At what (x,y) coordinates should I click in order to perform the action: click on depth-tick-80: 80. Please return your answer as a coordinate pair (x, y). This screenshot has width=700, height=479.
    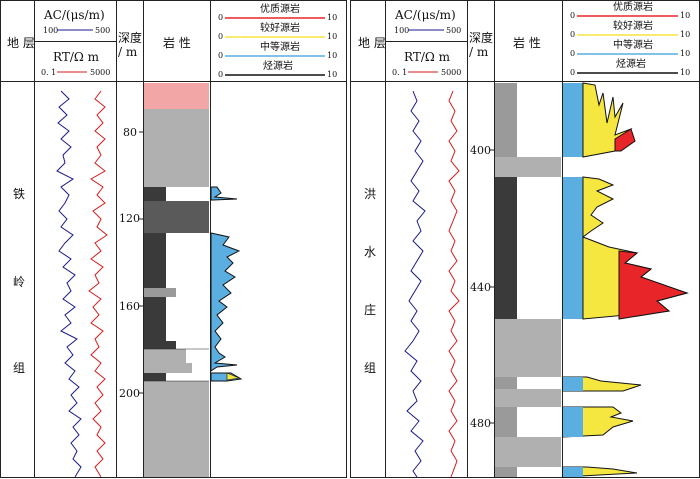
    Looking at the image, I should click on (130, 132).